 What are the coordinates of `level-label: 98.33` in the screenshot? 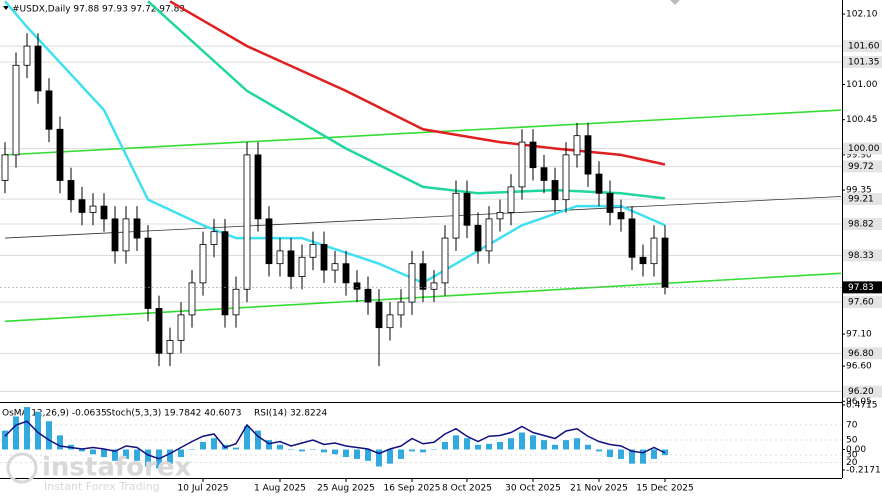 It's located at (861, 256).